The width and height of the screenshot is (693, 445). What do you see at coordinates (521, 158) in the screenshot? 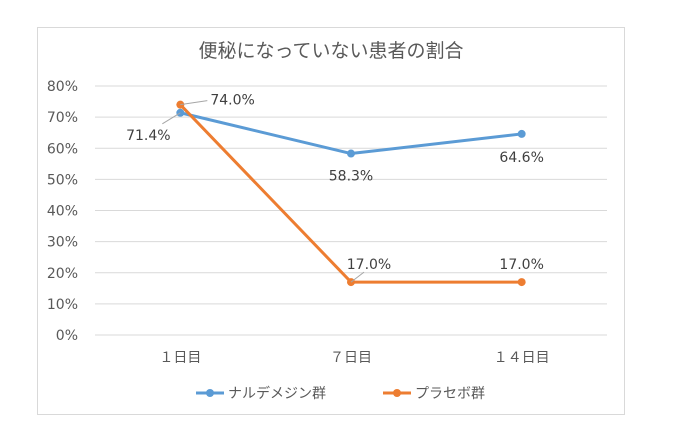
I see `data-label: 64.6%` at bounding box center [521, 158].